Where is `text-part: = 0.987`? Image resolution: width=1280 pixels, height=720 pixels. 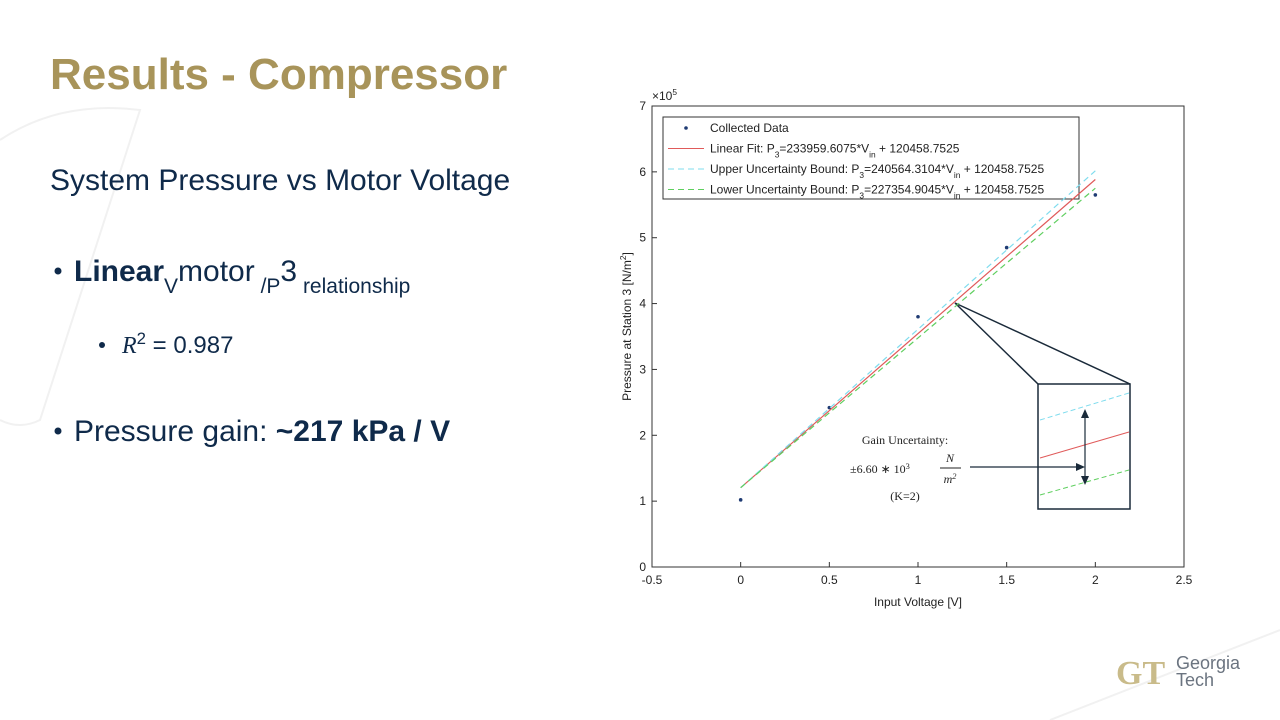 text-part: = 0.987 is located at coordinates (189, 345).